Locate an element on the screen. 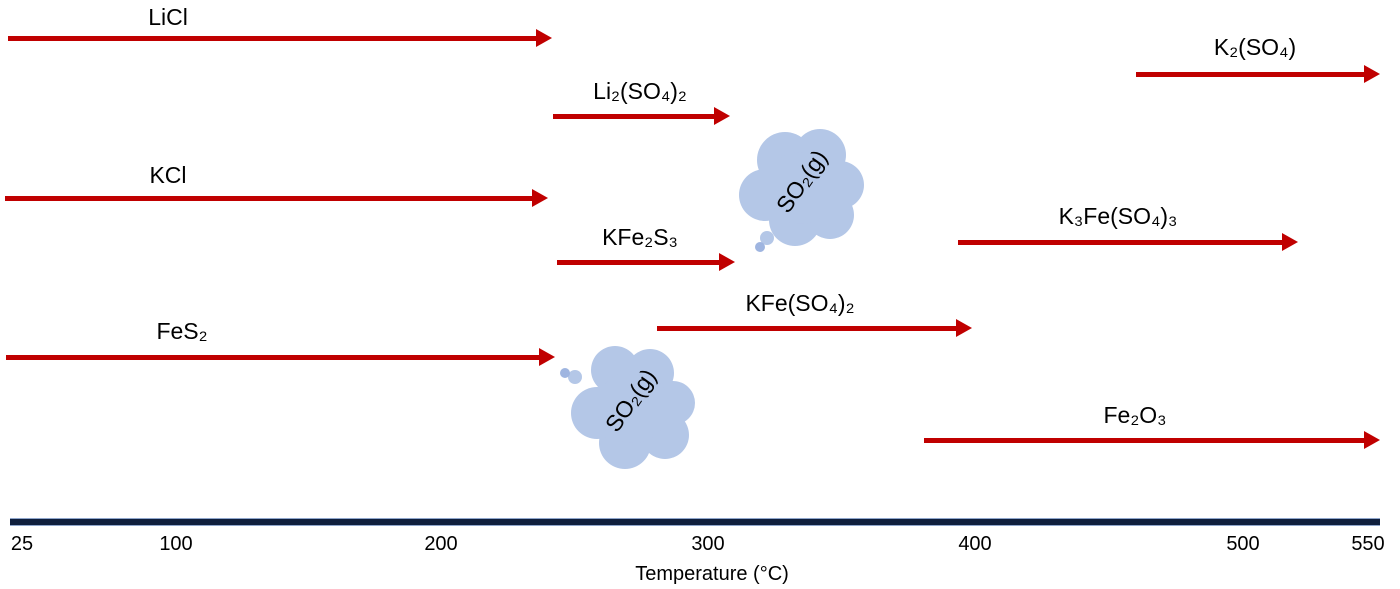 The width and height of the screenshot is (1400, 589). tick-25: 25 is located at coordinates (22, 544).